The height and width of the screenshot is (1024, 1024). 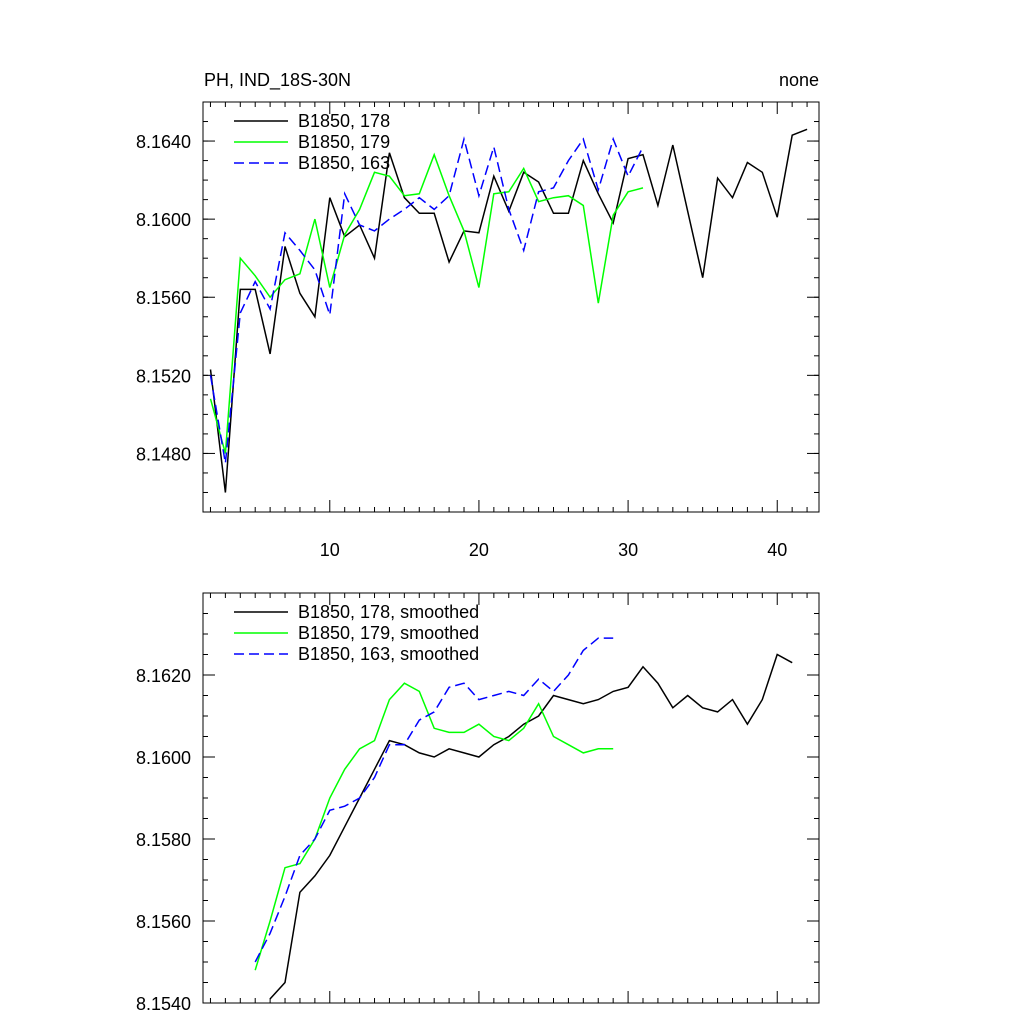 What do you see at coordinates (163, 676) in the screenshot?
I see `panel-2-y-tick-label: 8.1620` at bounding box center [163, 676].